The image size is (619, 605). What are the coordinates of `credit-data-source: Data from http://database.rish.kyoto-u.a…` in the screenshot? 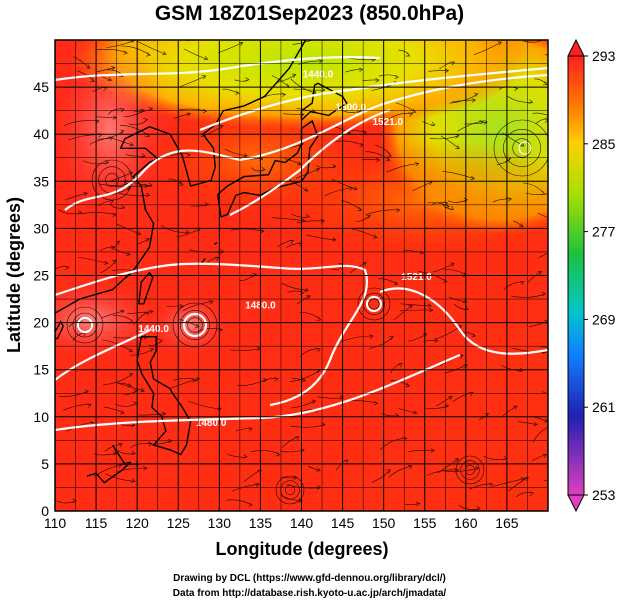 It's located at (309, 593).